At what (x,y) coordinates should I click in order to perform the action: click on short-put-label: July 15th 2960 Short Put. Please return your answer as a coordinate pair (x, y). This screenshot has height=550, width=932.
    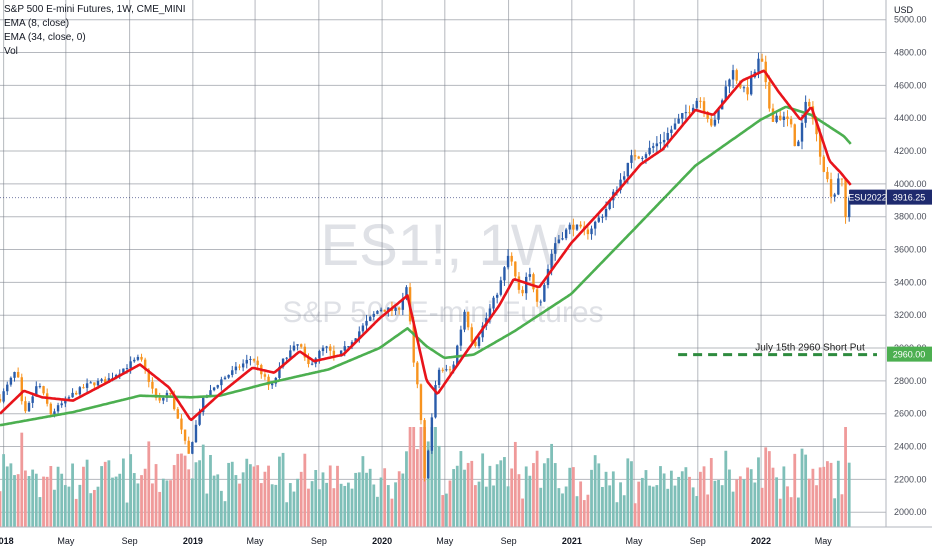
    Looking at the image, I should click on (810, 348).